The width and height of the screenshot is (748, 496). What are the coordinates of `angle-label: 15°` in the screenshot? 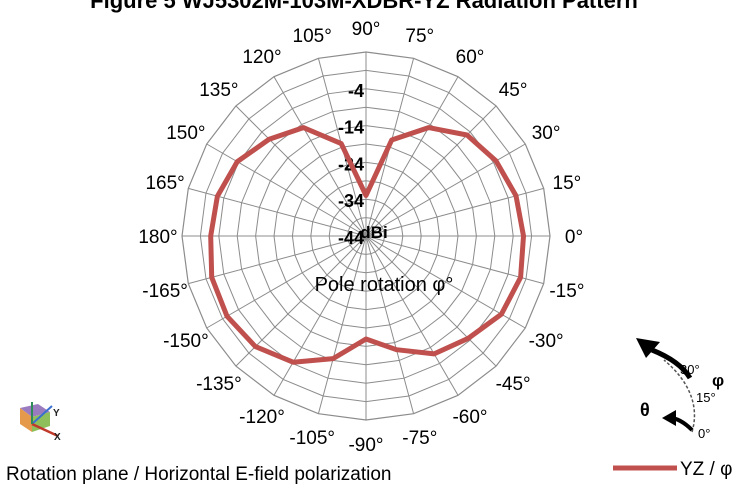 It's located at (567, 183).